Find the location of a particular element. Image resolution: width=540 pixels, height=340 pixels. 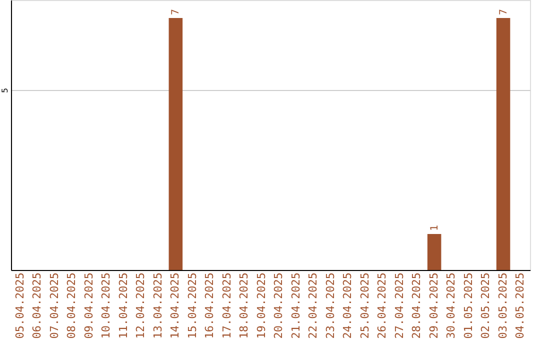

x-tick-label: 11.04.2025 is located at coordinates (123, 305).